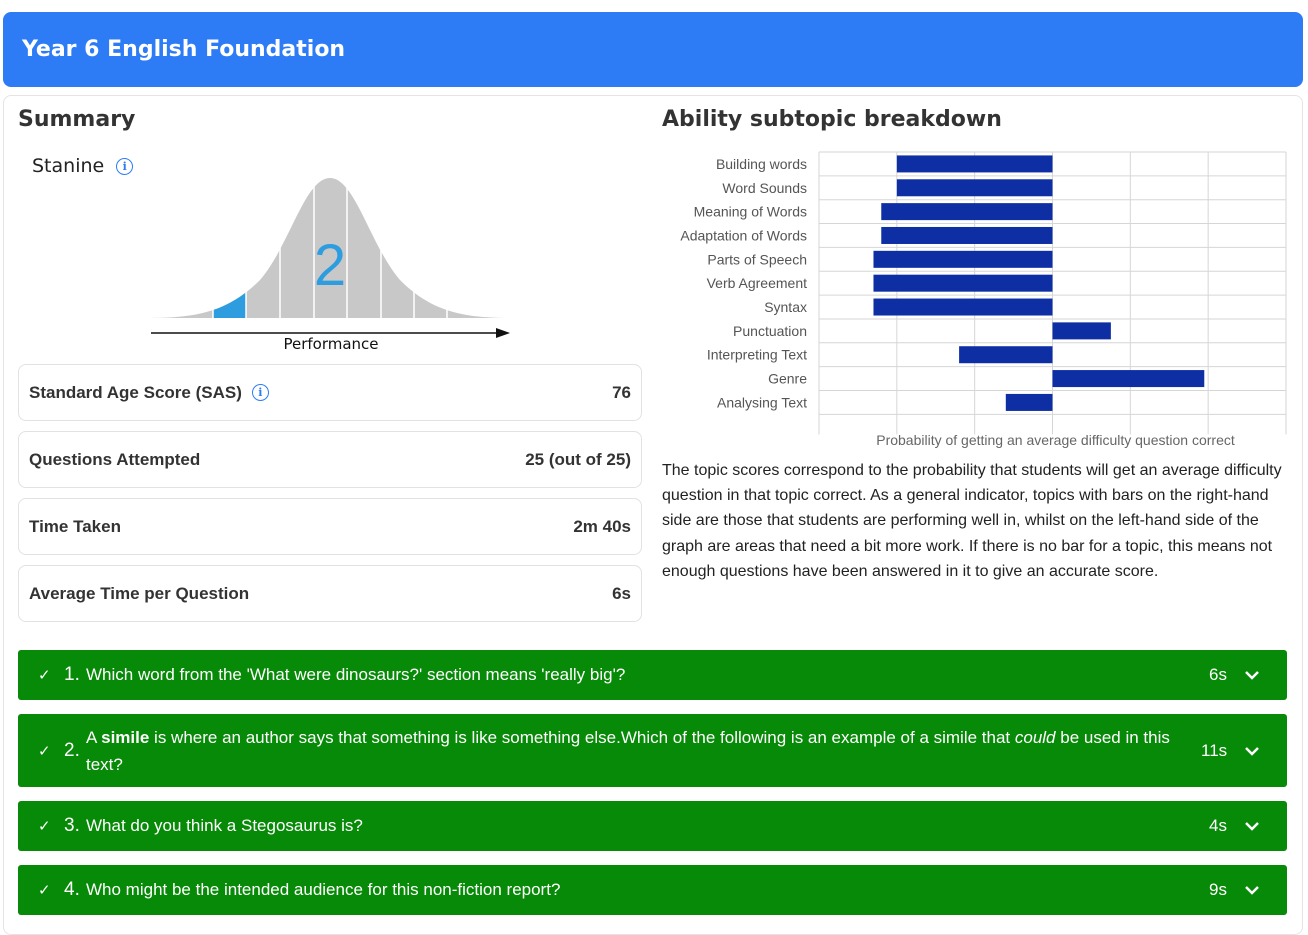  What do you see at coordinates (75, 526) in the screenshot?
I see `stat-label: Time Taken` at bounding box center [75, 526].